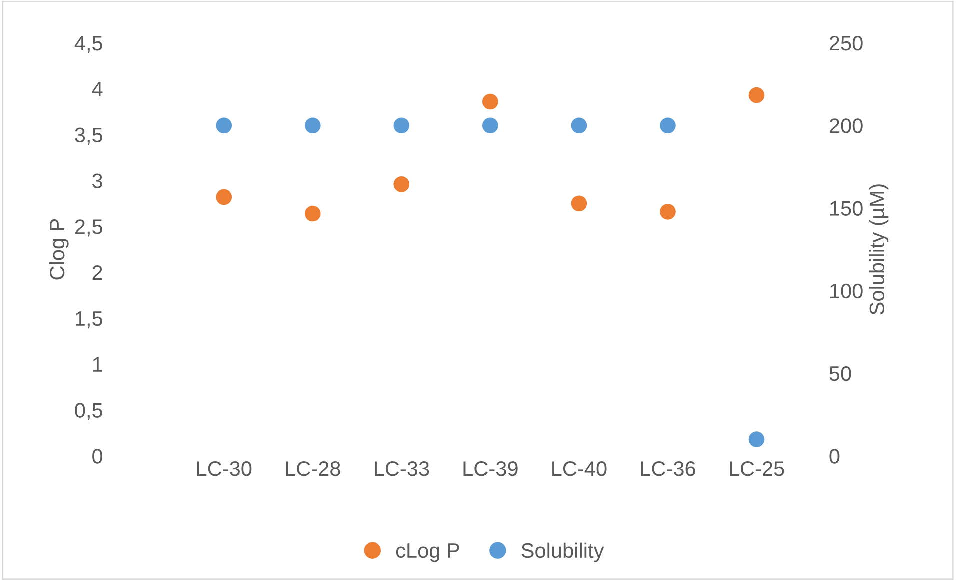 The image size is (956, 581). I want to click on y2-tick-label: 100, so click(846, 291).